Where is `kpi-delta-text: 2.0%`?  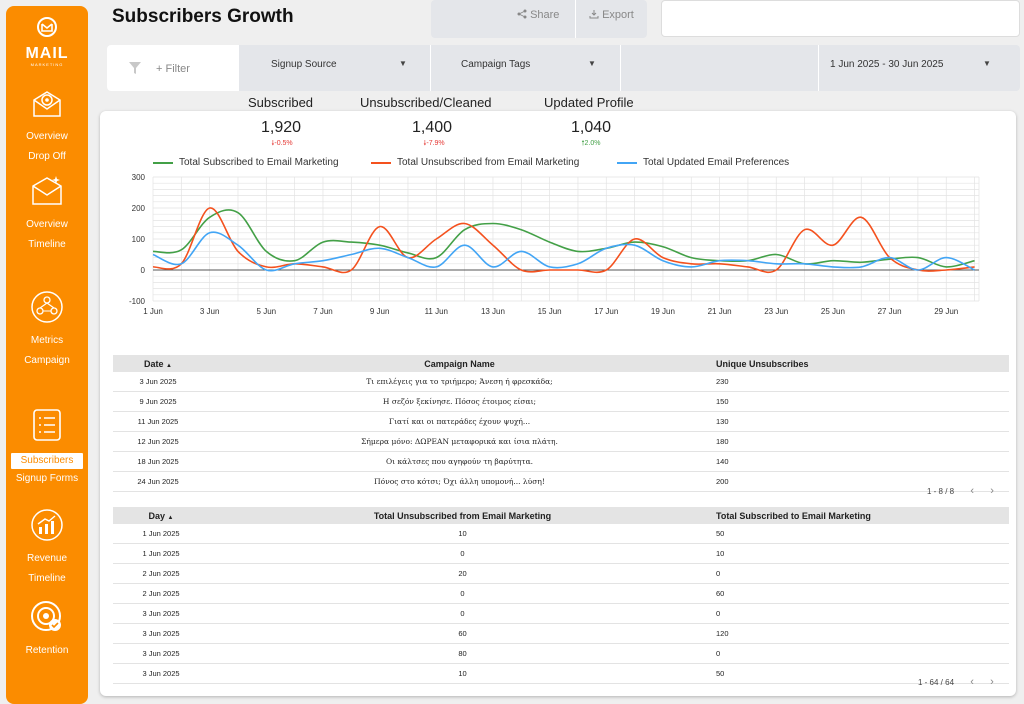
kpi-delta-text: 2.0% is located at coordinates (592, 143).